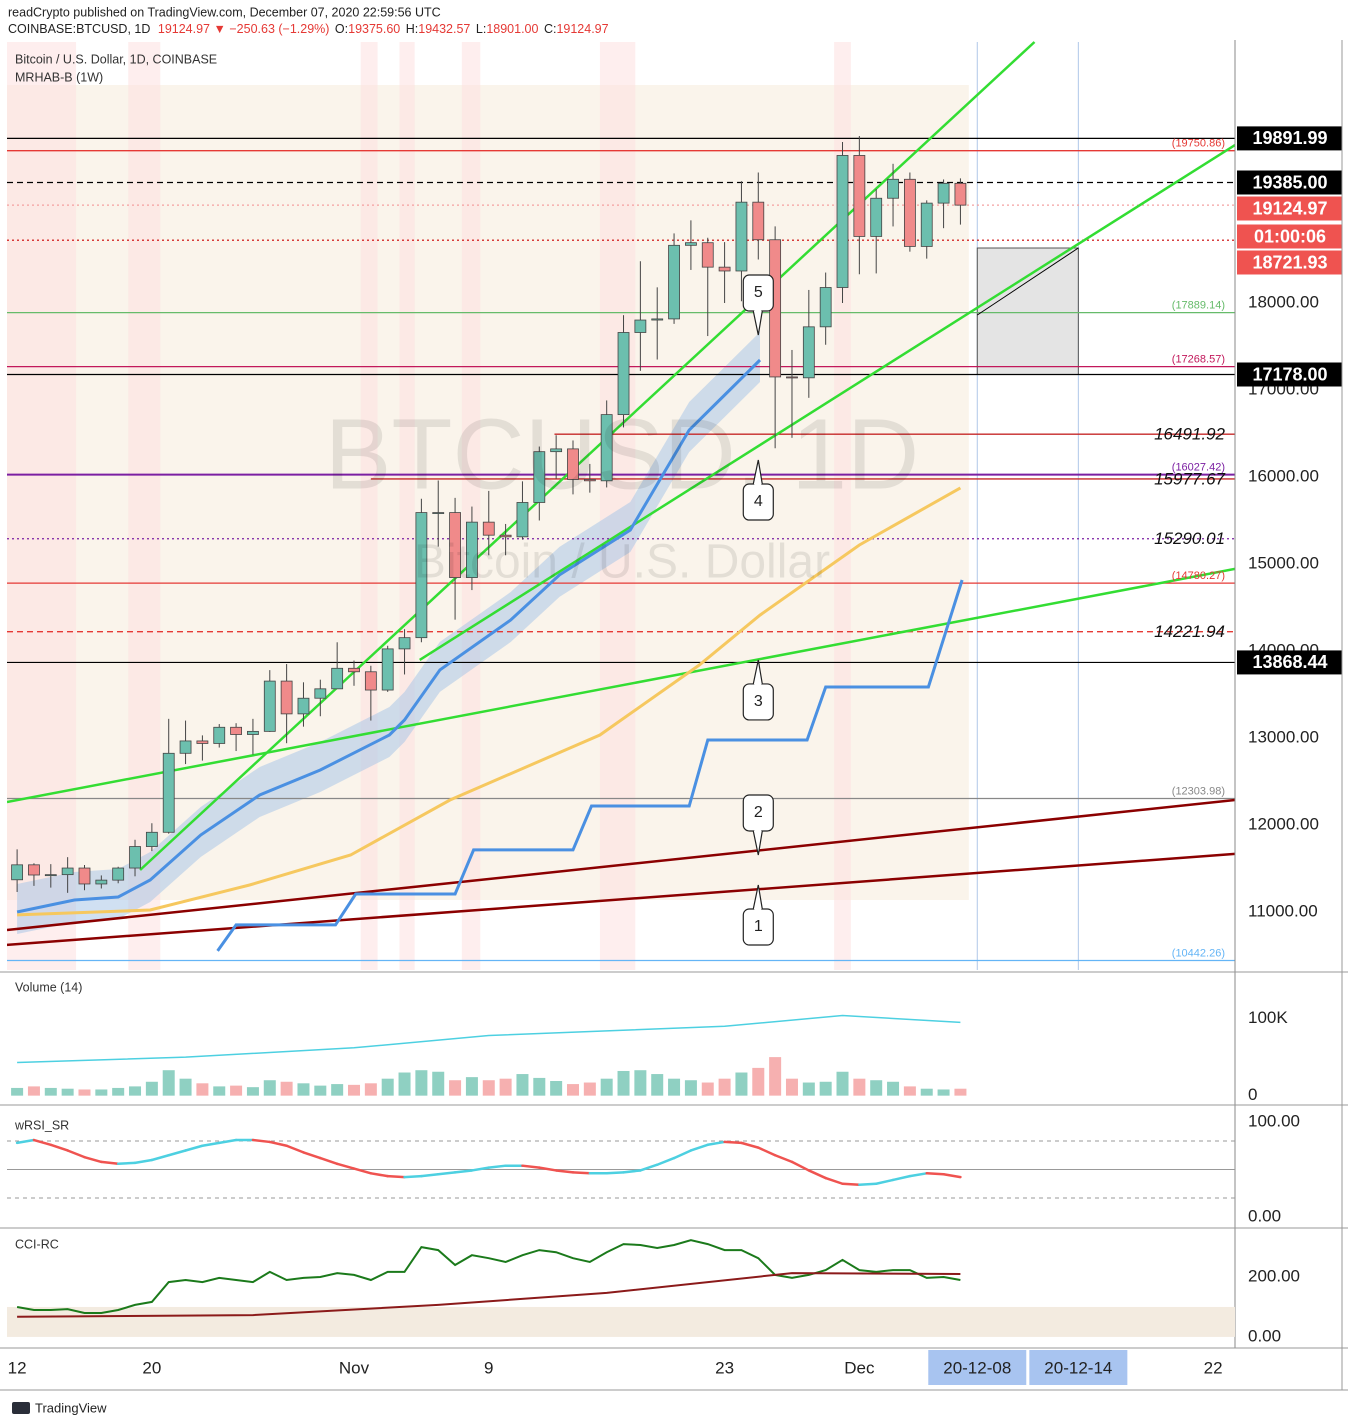 The width and height of the screenshot is (1348, 1427). Describe the element at coordinates (1283, 736) in the screenshot. I see `y-tick-label: 13000.00` at that location.